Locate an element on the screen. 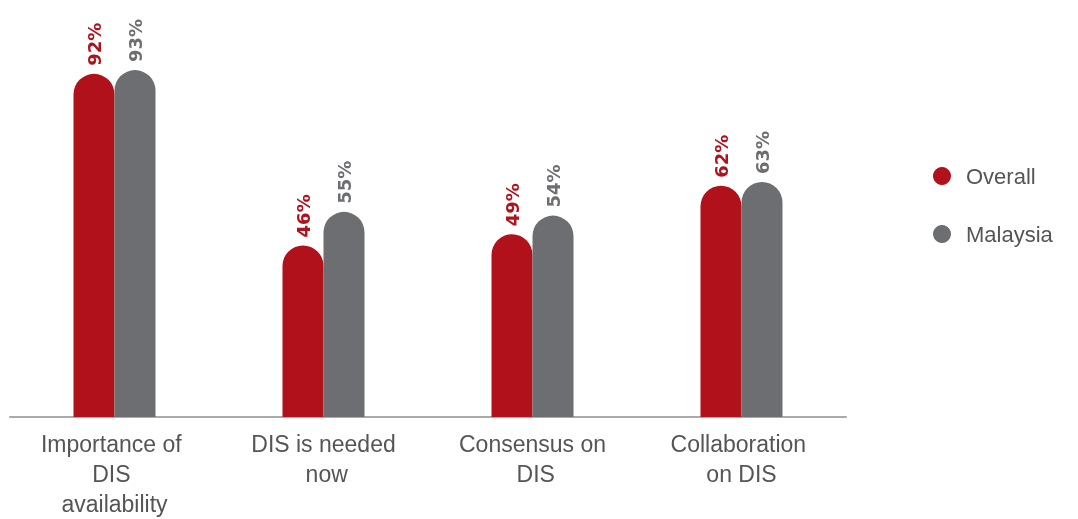 The image size is (1078, 519). x-tick-label: Consensus on DIS is located at coordinates (532, 459).